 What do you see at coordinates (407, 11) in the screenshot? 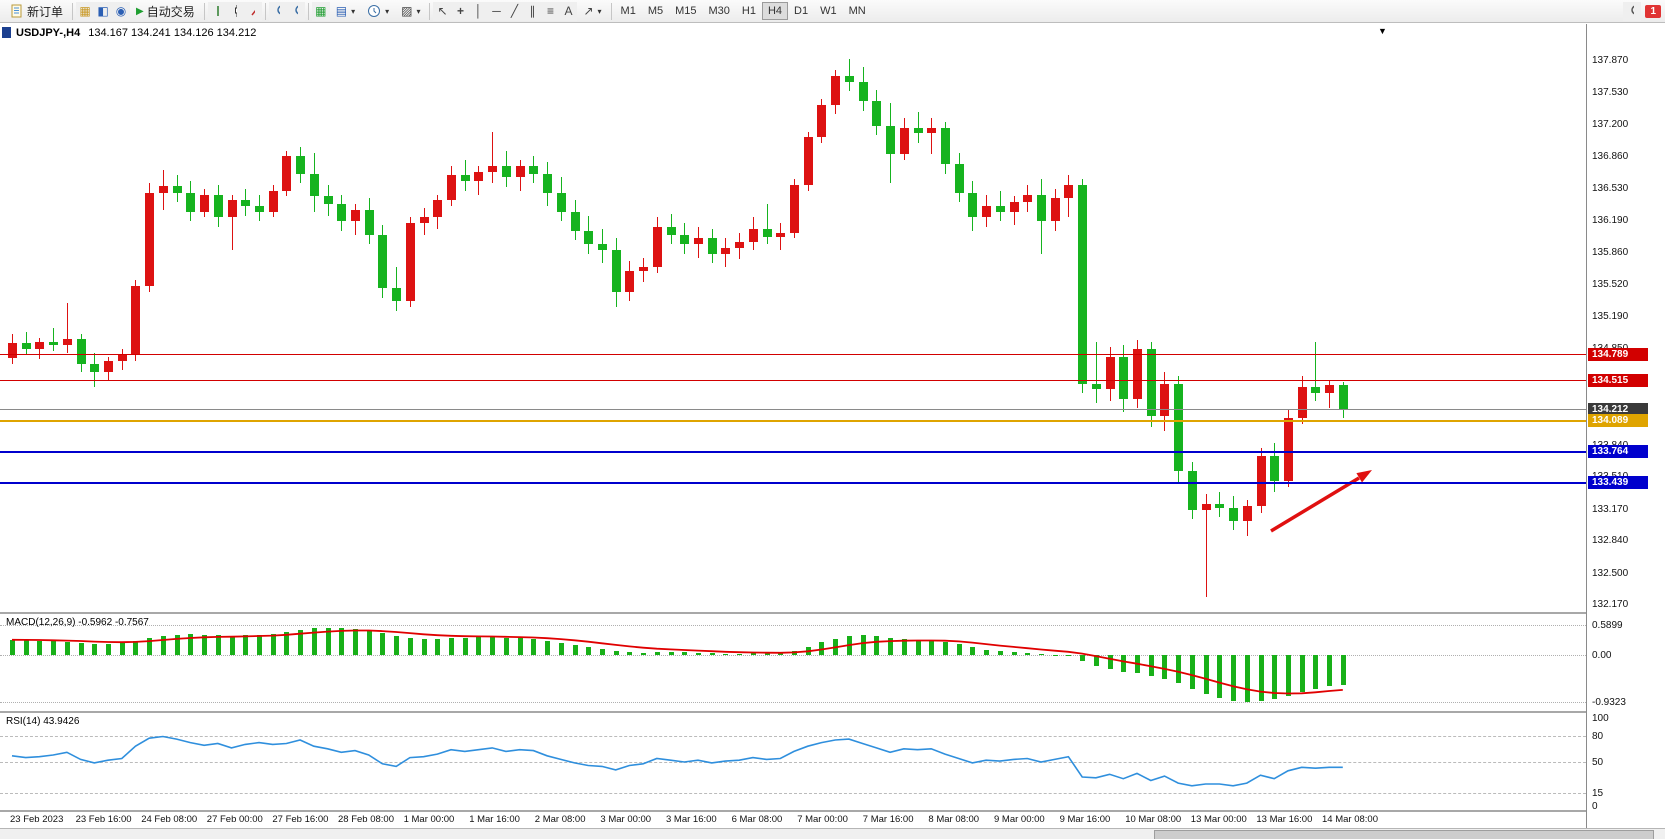
I see `templates-icon: ▨` at bounding box center [407, 11].